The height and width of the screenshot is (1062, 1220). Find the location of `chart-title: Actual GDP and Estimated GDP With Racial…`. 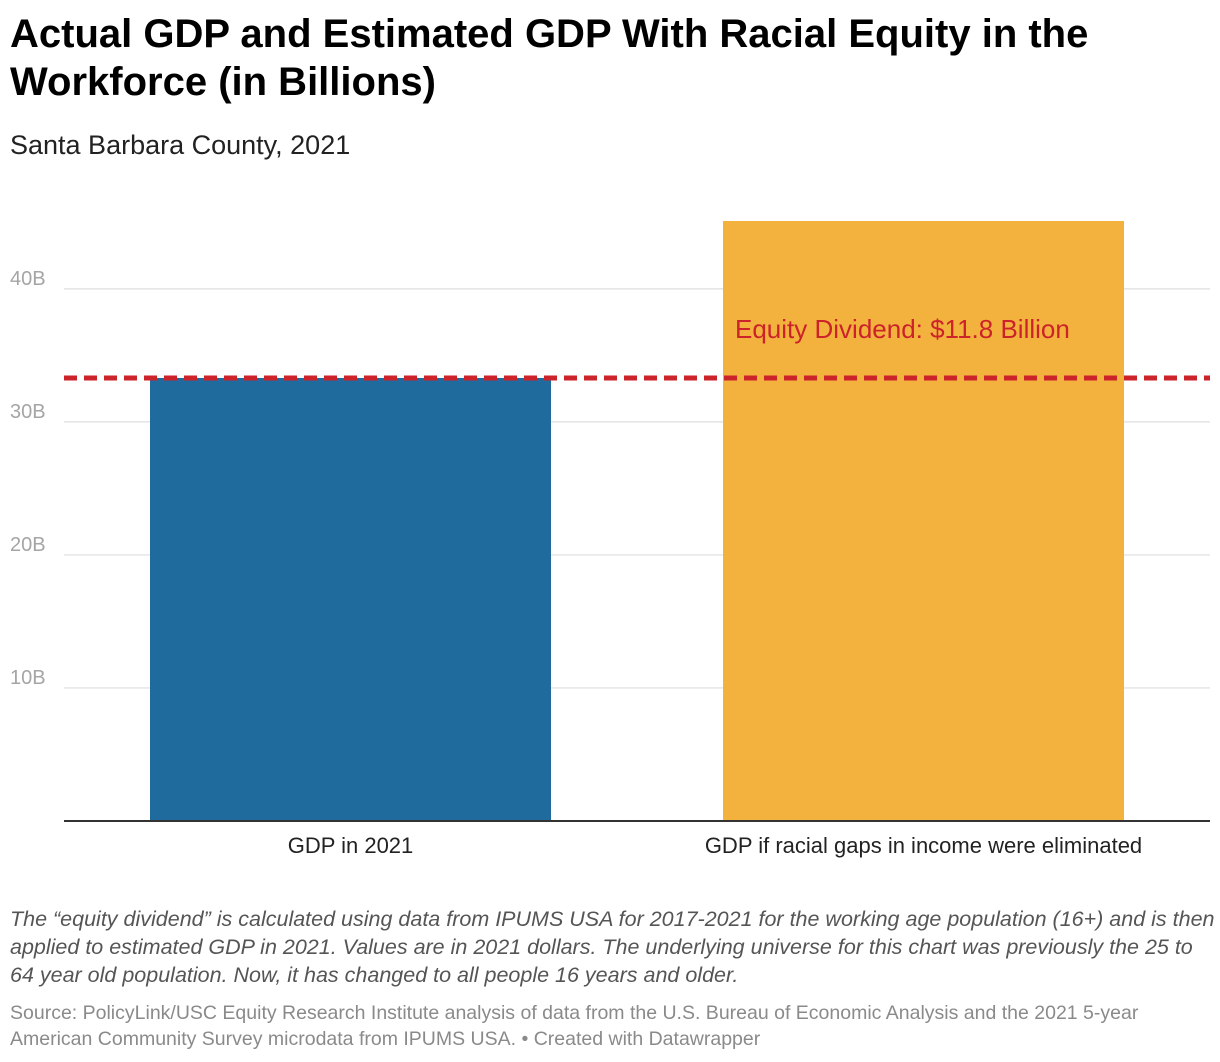

chart-title: Actual GDP and Estimated GDP With Racial… is located at coordinates (549, 58).